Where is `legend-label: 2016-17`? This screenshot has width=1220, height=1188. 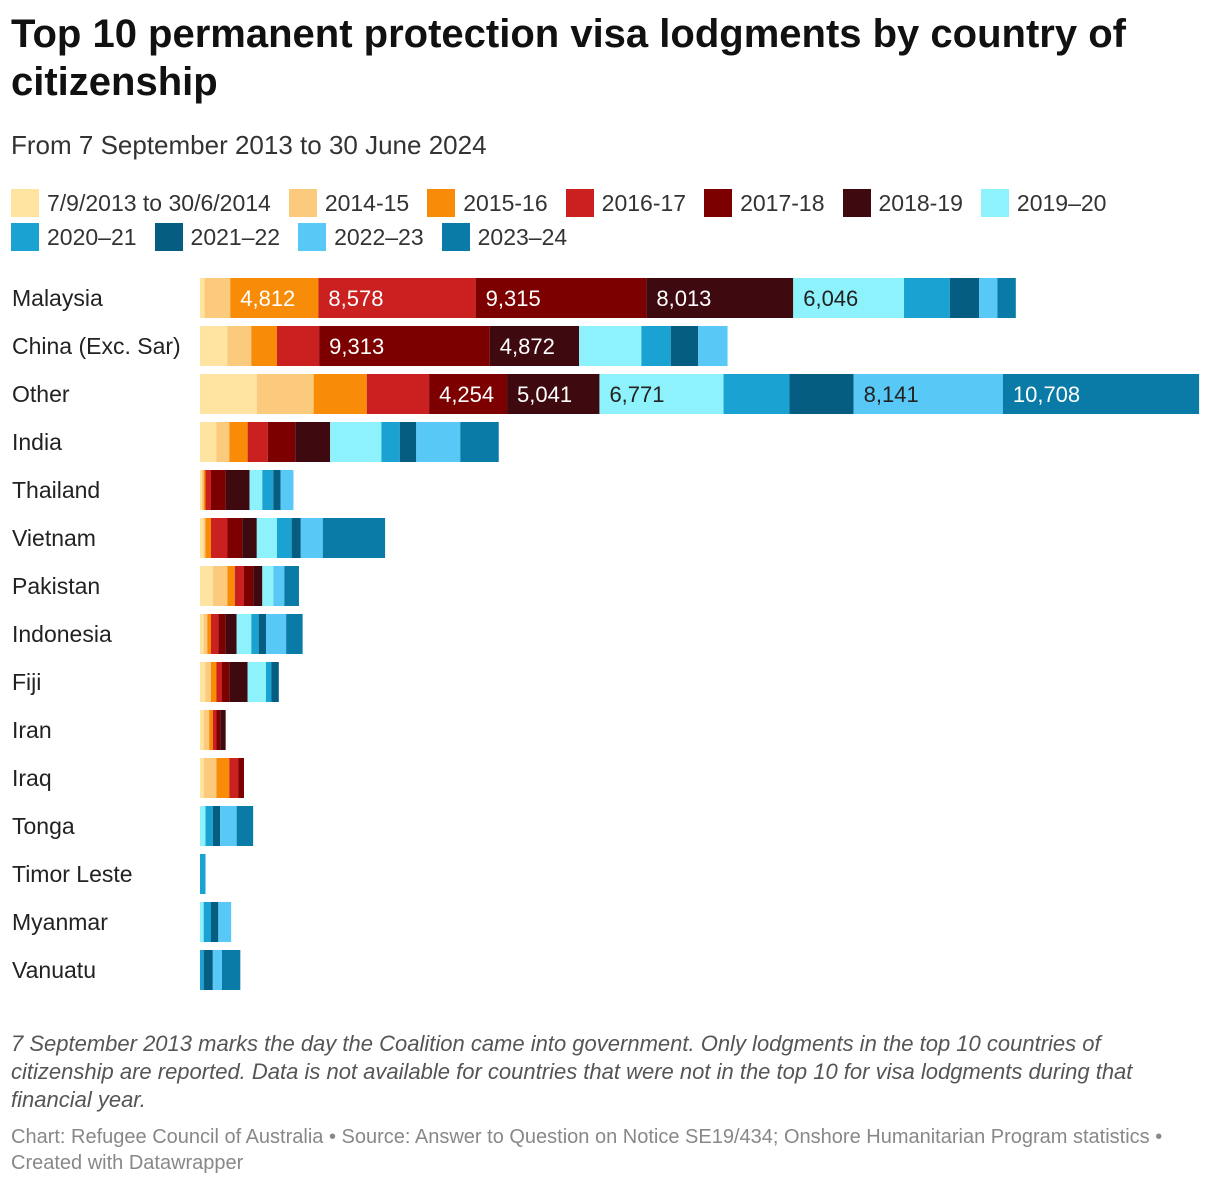 legend-label: 2016-17 is located at coordinates (644, 202).